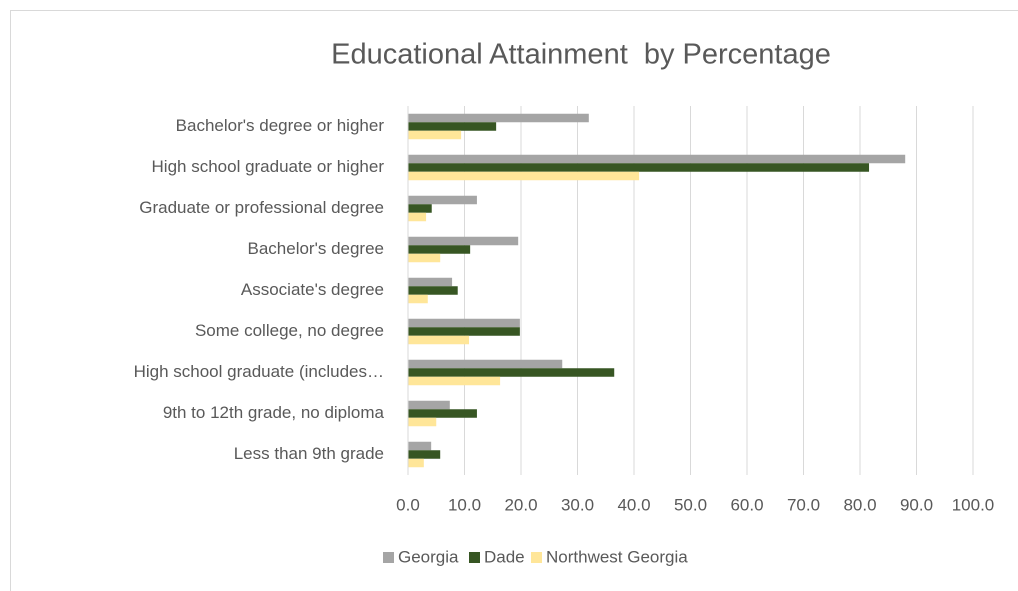  What do you see at coordinates (316, 248) in the screenshot?
I see `y-tick-label: Bachelor's degree` at bounding box center [316, 248].